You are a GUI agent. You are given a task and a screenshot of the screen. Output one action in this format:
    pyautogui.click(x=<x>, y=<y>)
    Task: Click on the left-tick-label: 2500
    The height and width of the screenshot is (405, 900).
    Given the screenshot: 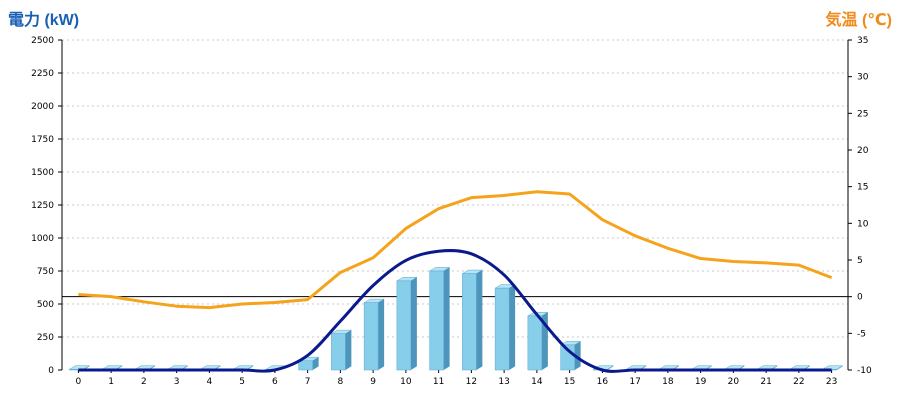 What is the action you would take?
    pyautogui.click(x=42, y=41)
    